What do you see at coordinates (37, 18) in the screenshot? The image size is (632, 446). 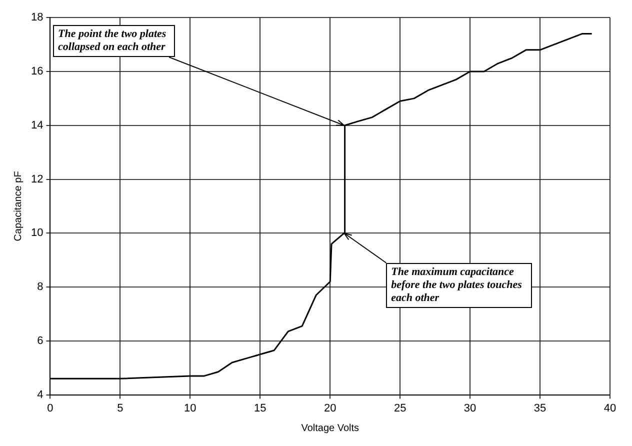 I see `y-tick-label: 18` at bounding box center [37, 18].